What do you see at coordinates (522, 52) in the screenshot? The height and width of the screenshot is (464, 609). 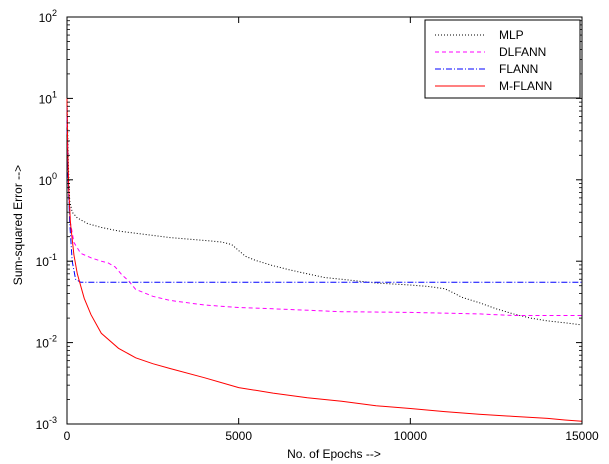 I see `legend-label-dlfann: DLFANN` at bounding box center [522, 52].